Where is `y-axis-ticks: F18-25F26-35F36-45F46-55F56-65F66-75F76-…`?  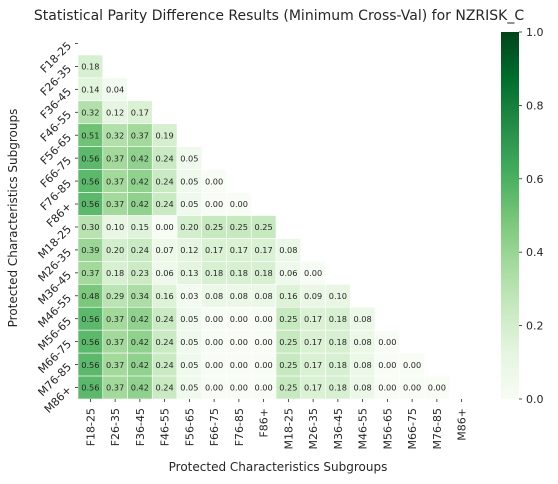 y-axis-ticks: F18-25F26-35F36-45F46-55F56-65F66-75F76-… is located at coordinates (57, 227).